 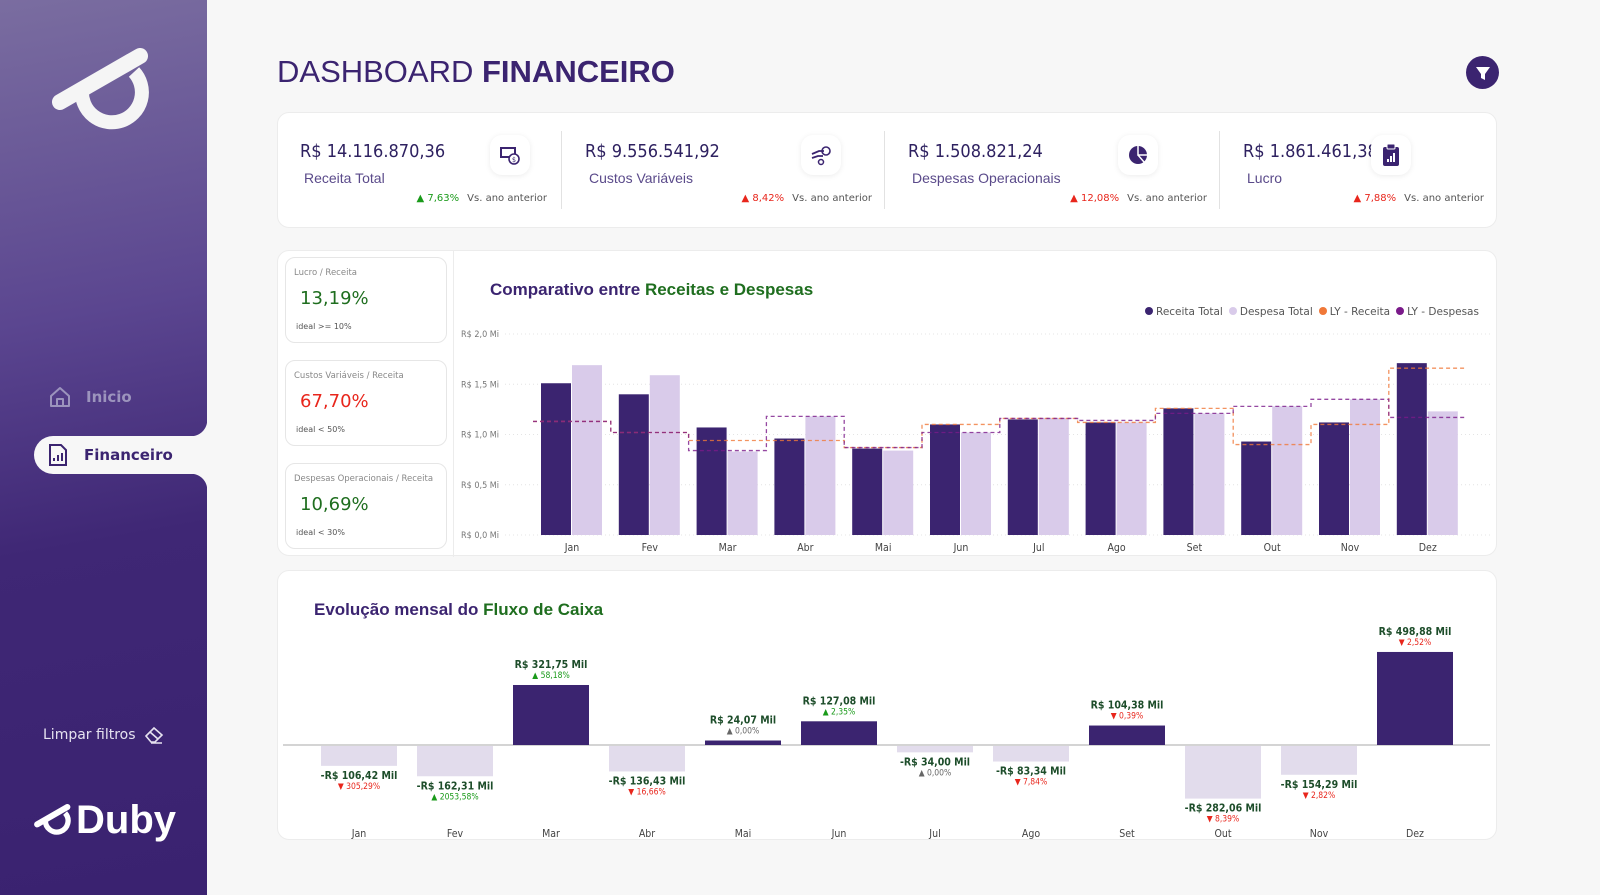 I want to click on report-icon, so click(x=58, y=455).